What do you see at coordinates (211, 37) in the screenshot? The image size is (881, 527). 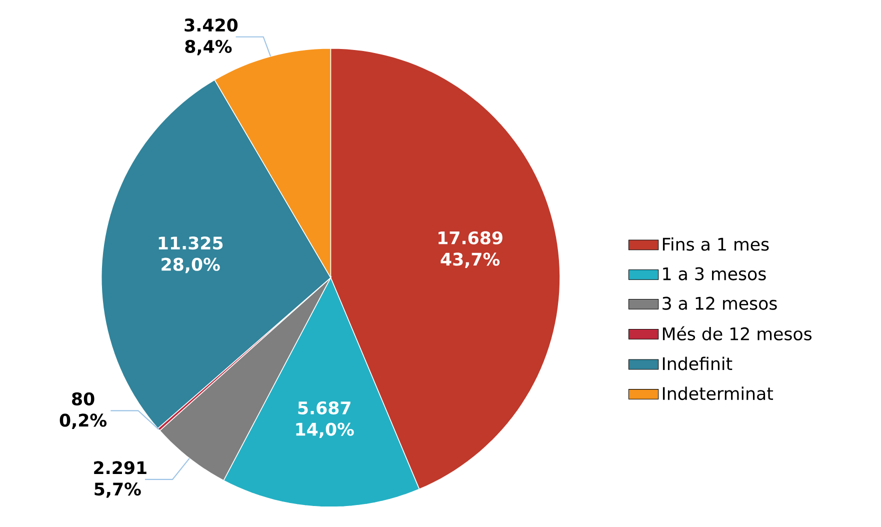 I see `data-label: 3.420 8,4%` at bounding box center [211, 37].